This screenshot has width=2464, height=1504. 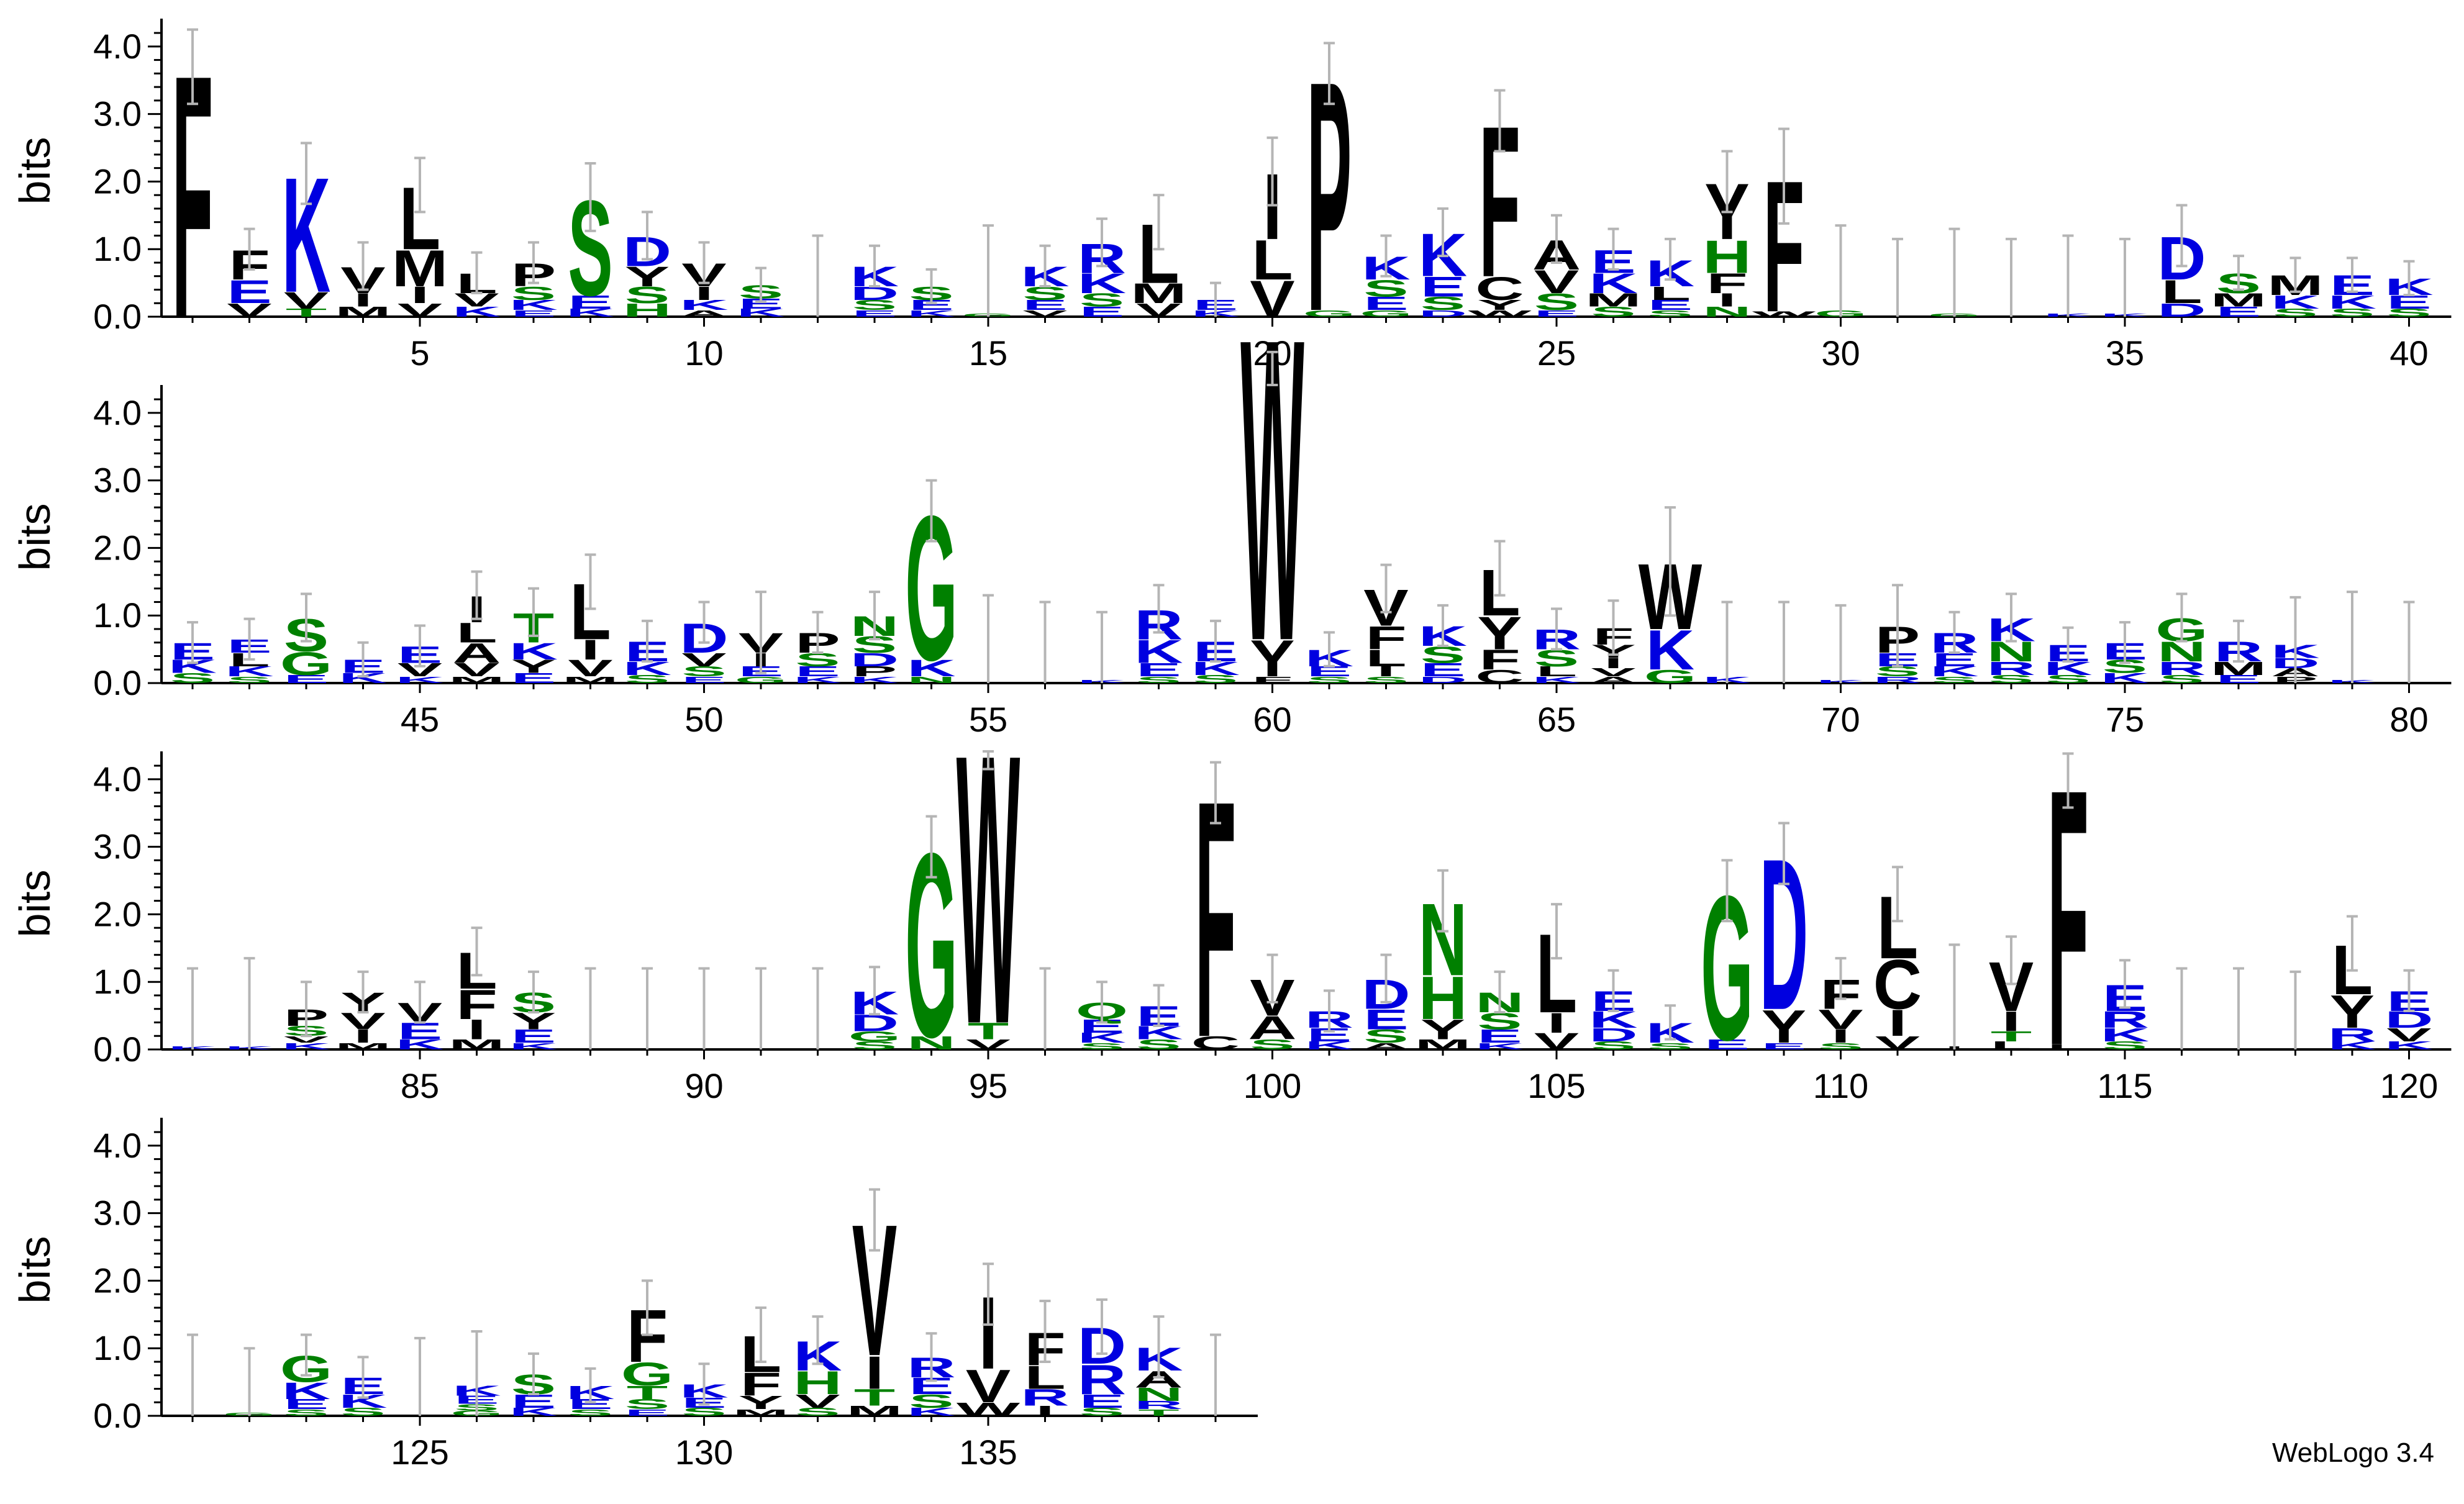 I want to click on residue-K-pos-119: K, so click(x=2352, y=1046).